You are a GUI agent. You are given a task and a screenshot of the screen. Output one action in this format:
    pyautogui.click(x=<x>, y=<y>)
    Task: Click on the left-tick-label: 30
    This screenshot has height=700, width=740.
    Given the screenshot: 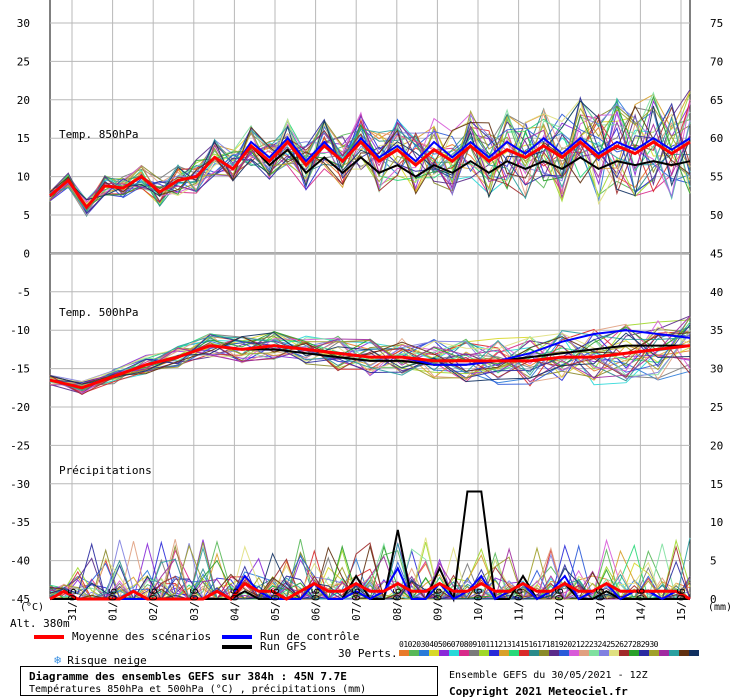 What is the action you would take?
    pyautogui.click(x=23, y=23)
    